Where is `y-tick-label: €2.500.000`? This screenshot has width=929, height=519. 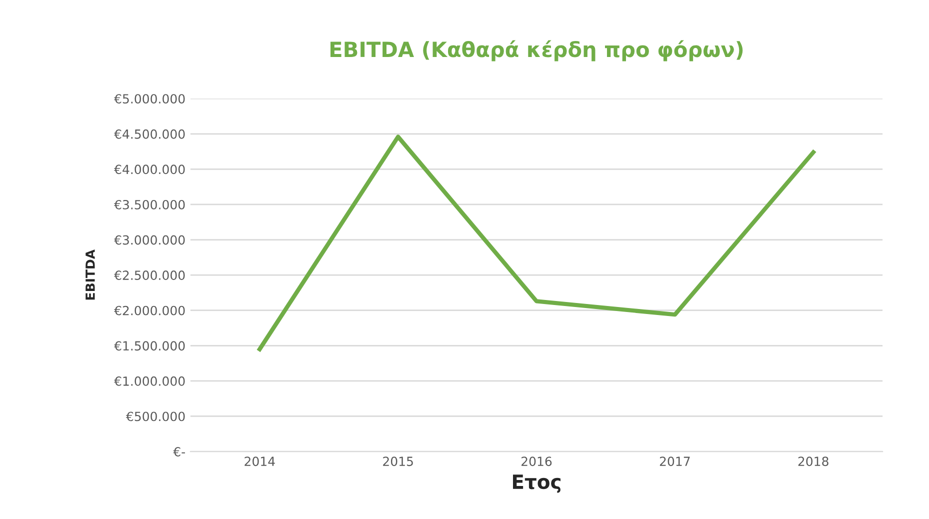
y-tick-label: €2.500.000 is located at coordinates (149, 275).